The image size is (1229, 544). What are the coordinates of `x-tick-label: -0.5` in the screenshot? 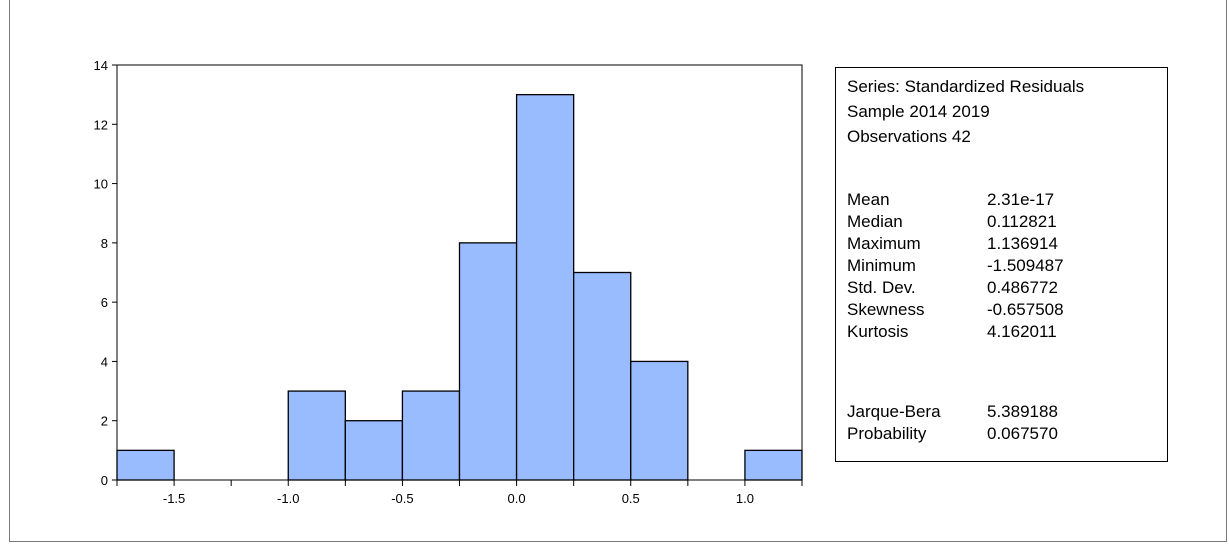 It's located at (402, 498).